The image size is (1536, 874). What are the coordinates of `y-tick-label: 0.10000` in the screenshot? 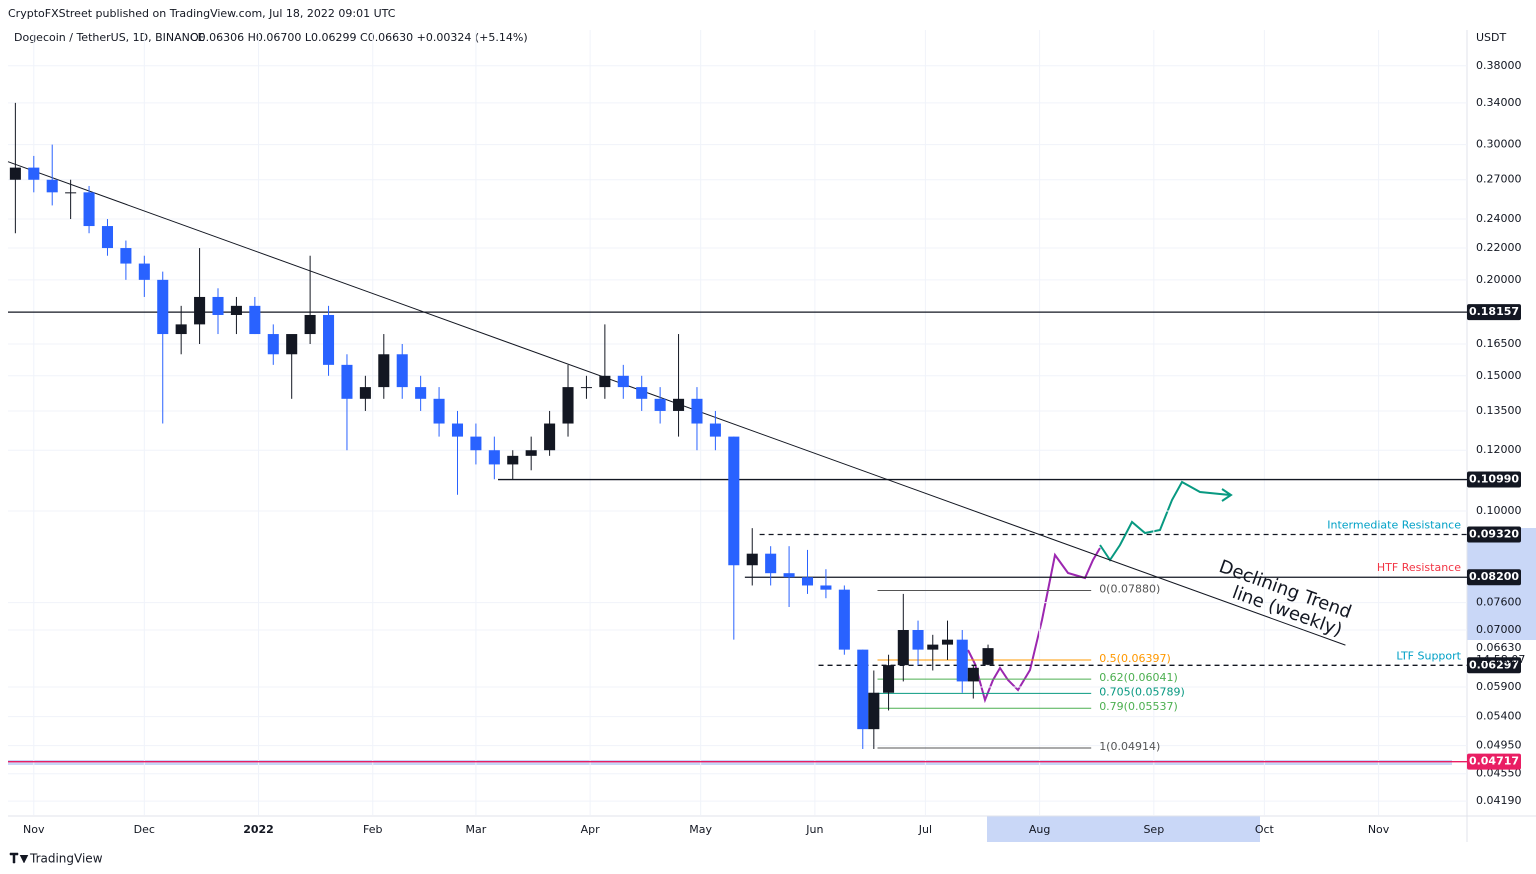 It's located at (1499, 510).